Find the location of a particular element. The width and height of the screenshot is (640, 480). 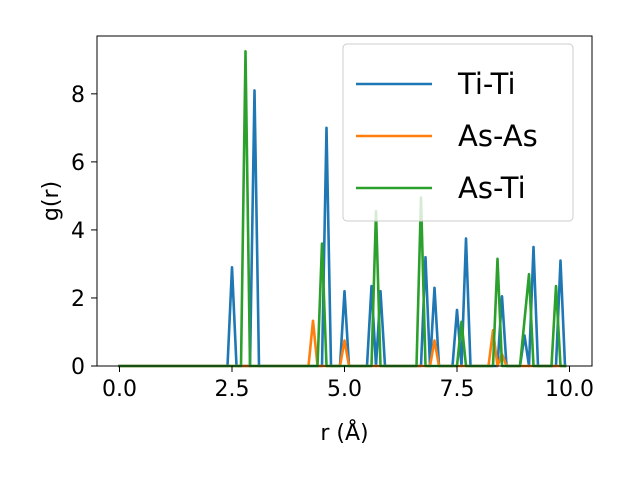

x-tick-label: 10.0 is located at coordinates (569, 389).